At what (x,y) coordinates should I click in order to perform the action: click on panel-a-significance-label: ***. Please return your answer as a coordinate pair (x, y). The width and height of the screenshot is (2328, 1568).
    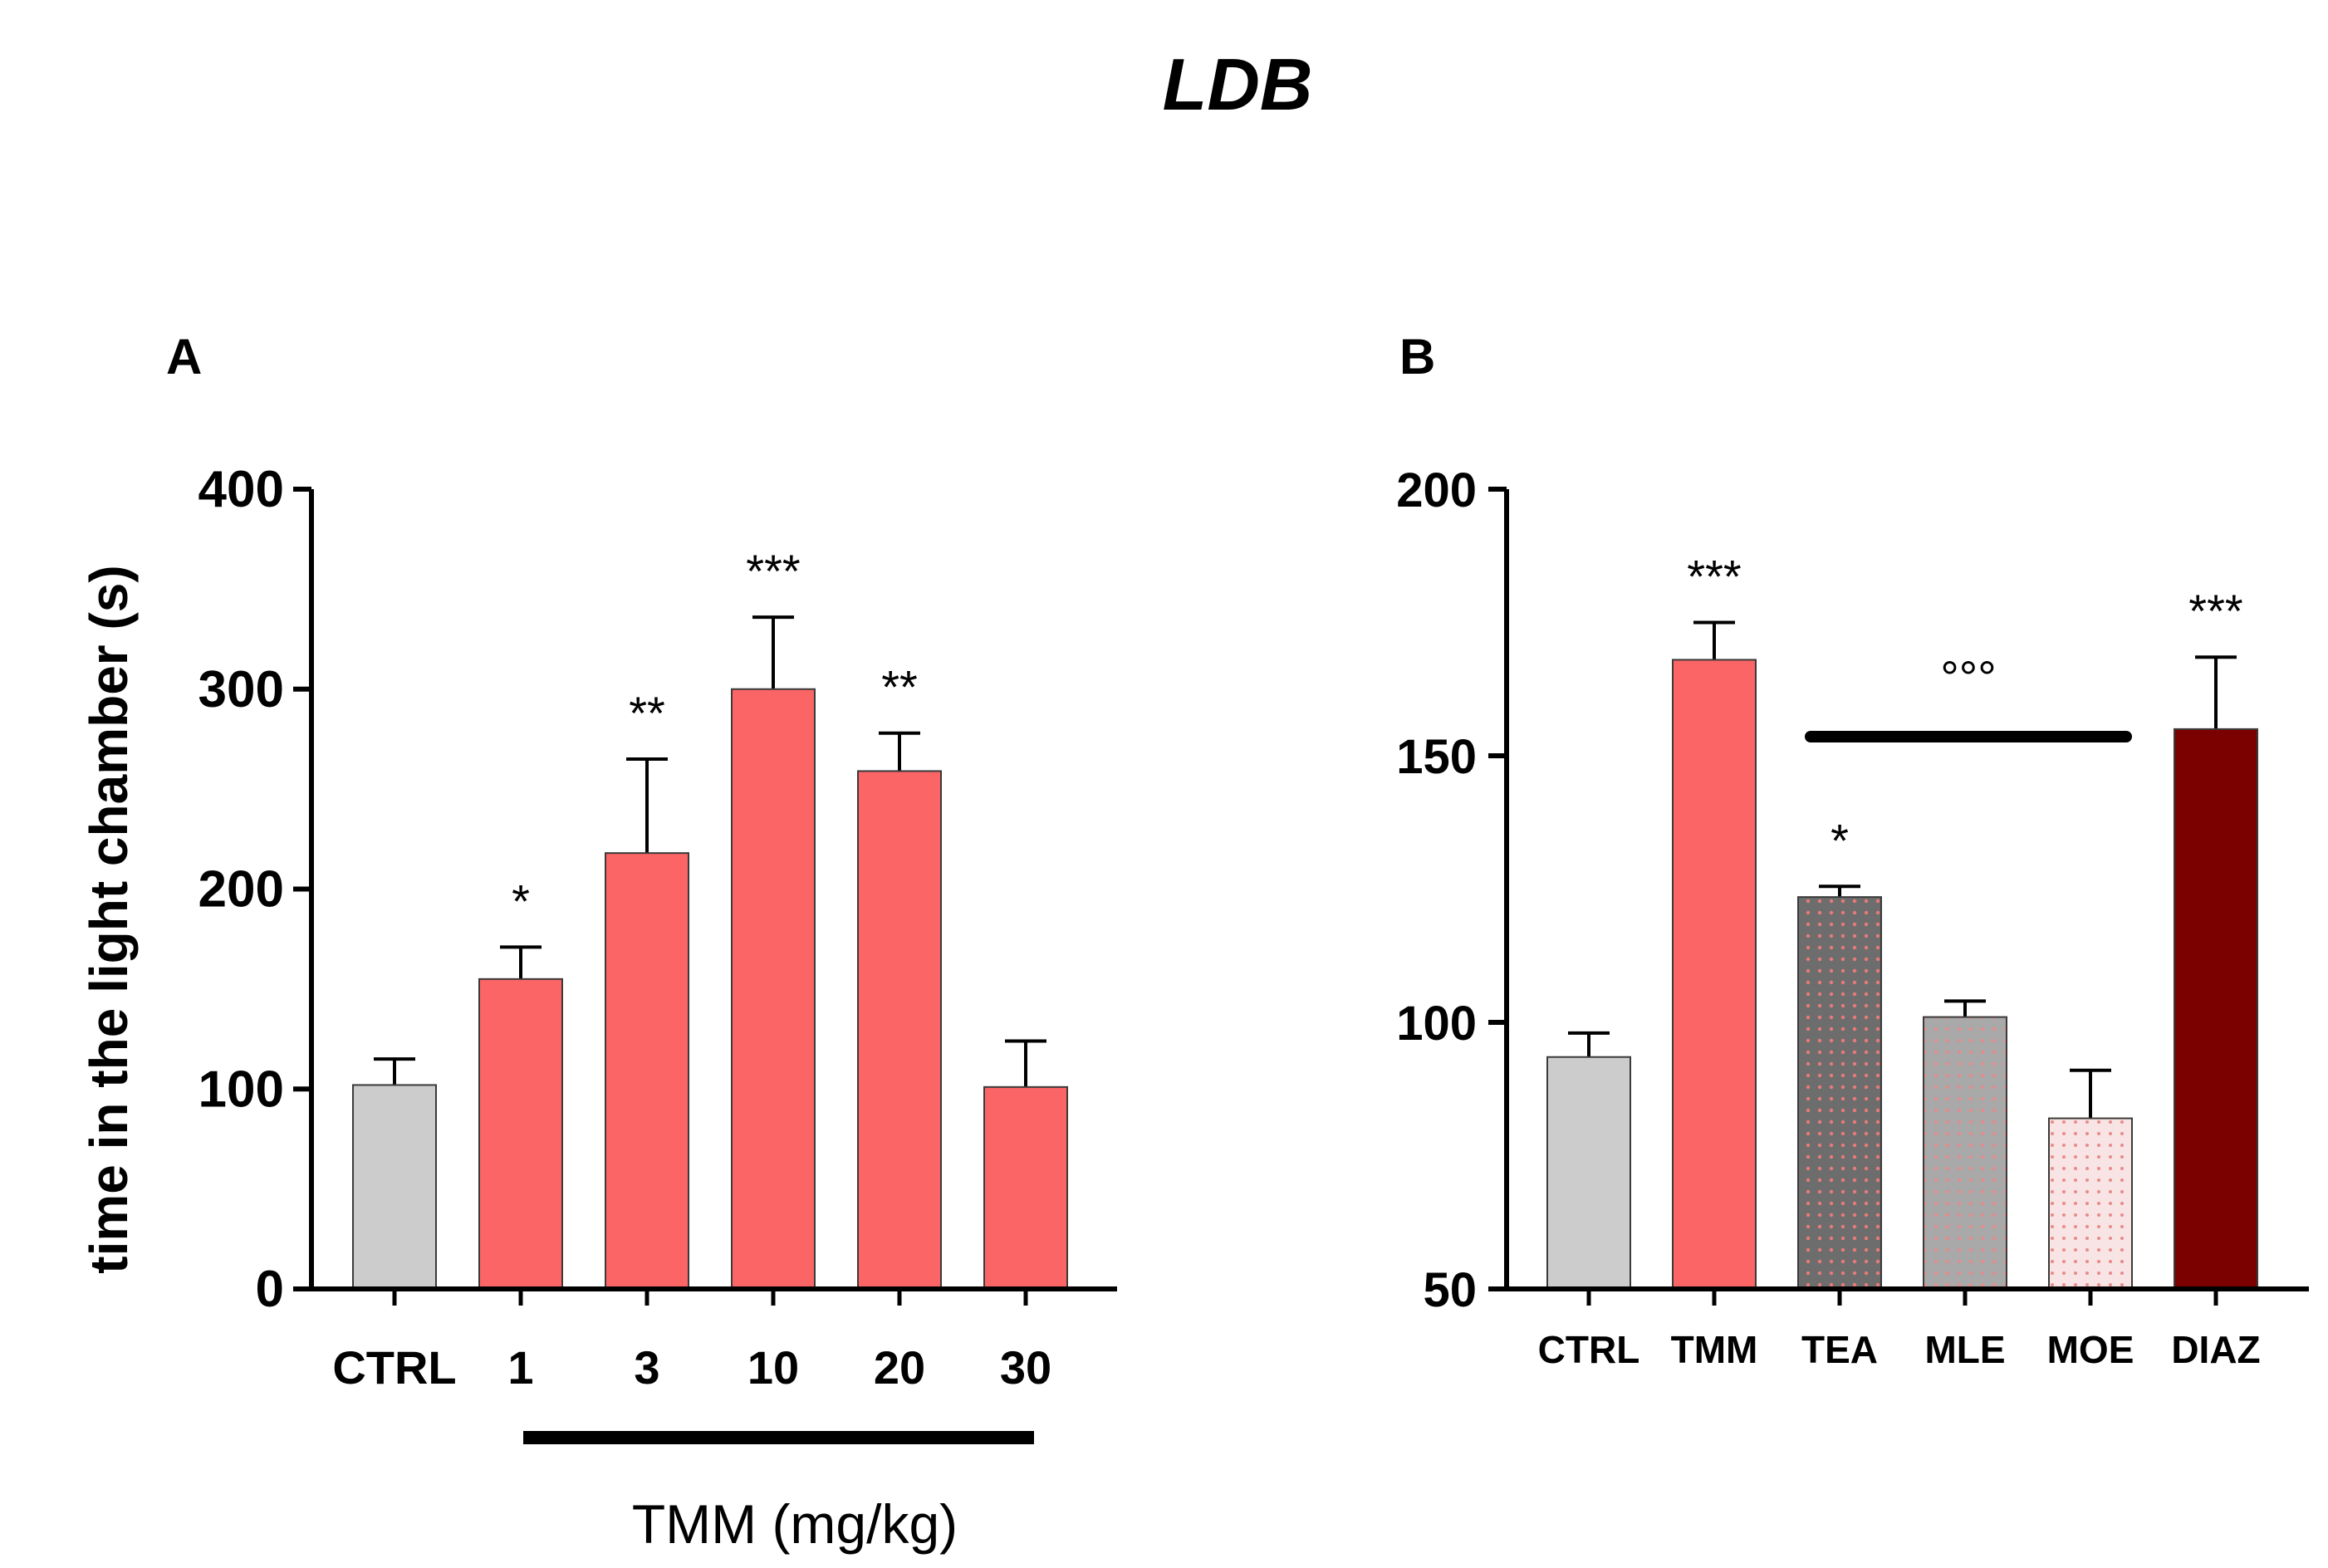
    Looking at the image, I should click on (773, 571).